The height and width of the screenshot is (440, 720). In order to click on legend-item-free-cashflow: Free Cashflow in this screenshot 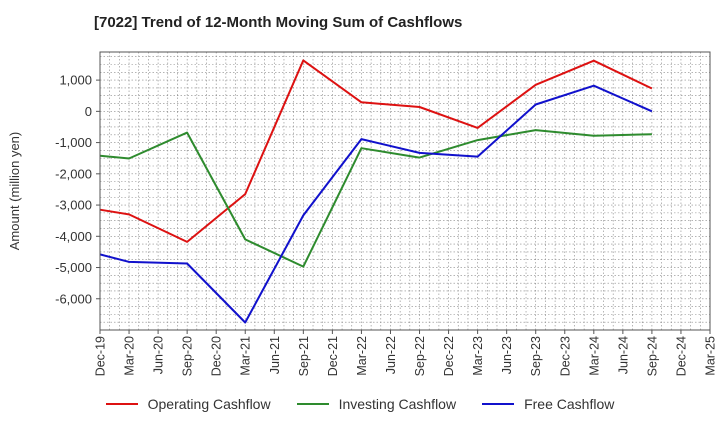, I will do `click(548, 404)`.